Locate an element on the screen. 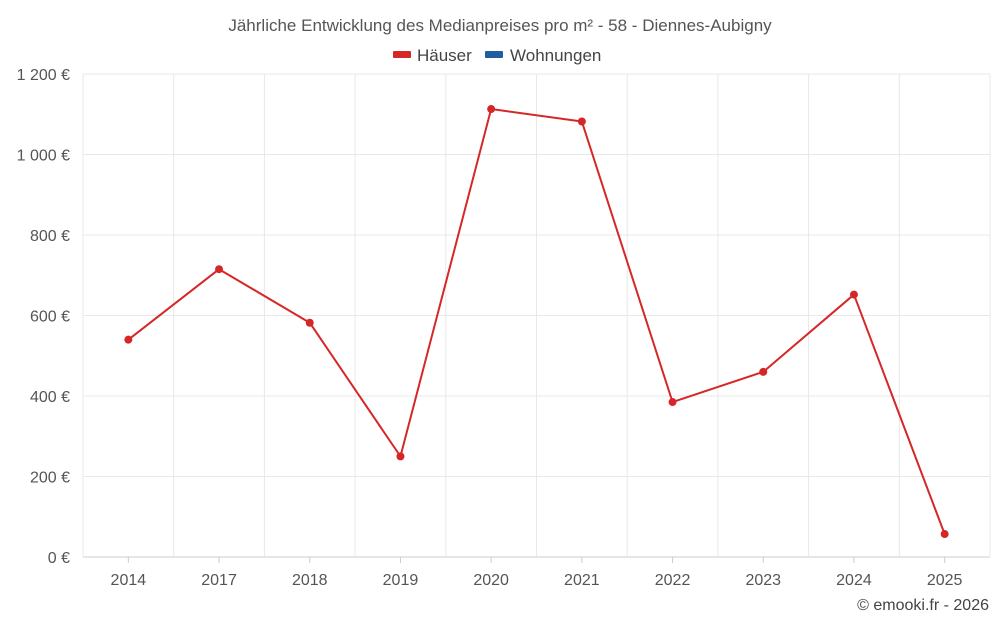 The width and height of the screenshot is (1000, 625). y-axis-ticks: 0 € 200 € 400 € 600 € 800 € 1 000 € 1 200 € is located at coordinates (43, 317).